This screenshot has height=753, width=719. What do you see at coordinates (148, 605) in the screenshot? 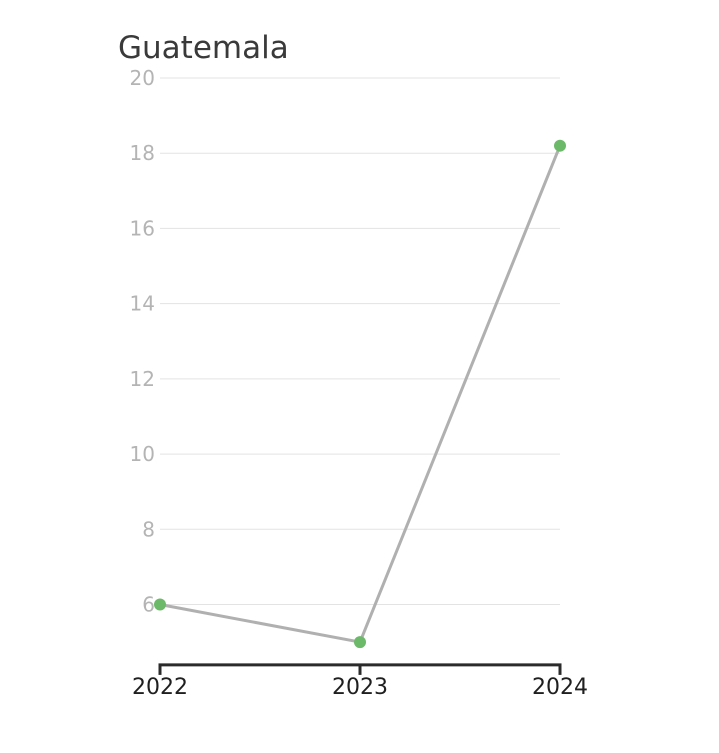
I see `y-tick-label: 6` at bounding box center [148, 605].